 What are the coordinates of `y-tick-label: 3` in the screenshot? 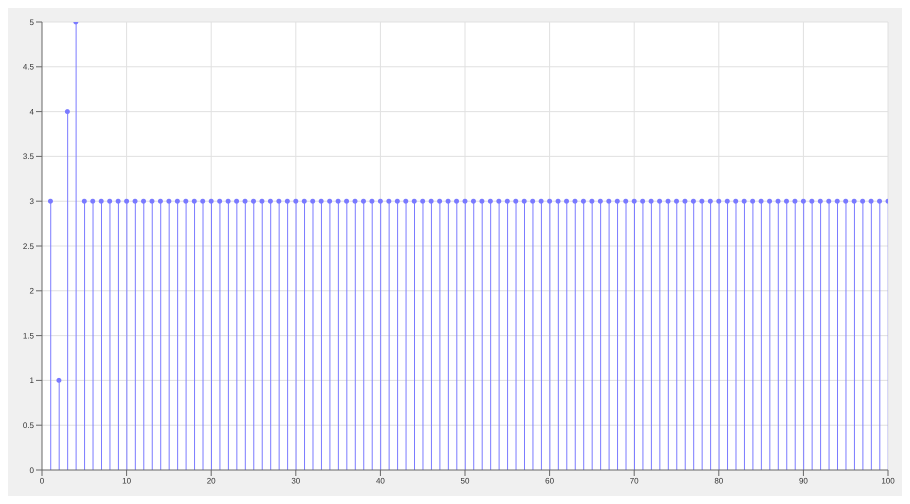 It's located at (32, 201).